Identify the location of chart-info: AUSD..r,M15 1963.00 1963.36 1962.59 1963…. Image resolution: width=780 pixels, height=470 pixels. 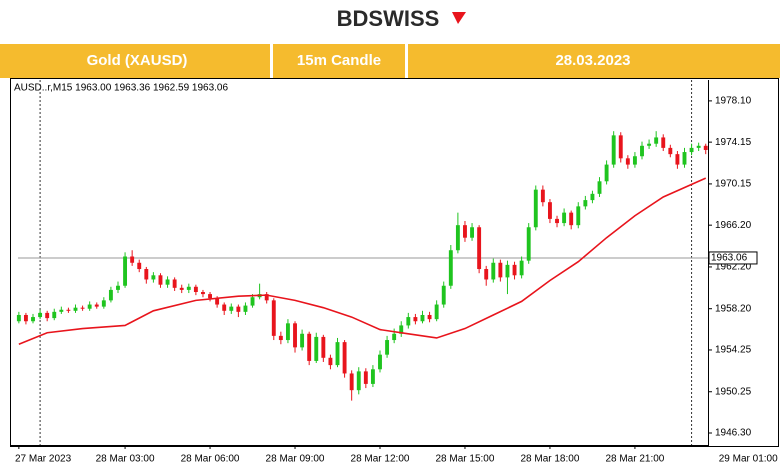
(121, 88).